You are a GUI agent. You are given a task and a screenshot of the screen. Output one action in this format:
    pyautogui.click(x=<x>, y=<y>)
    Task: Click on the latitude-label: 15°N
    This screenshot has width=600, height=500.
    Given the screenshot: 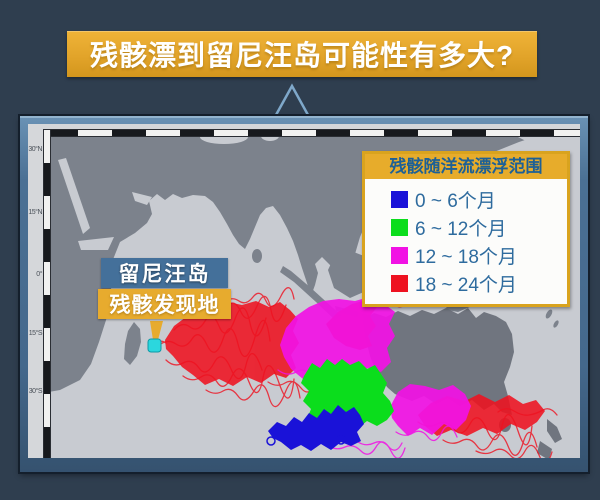 What is the action you would take?
    pyautogui.click(x=35, y=212)
    